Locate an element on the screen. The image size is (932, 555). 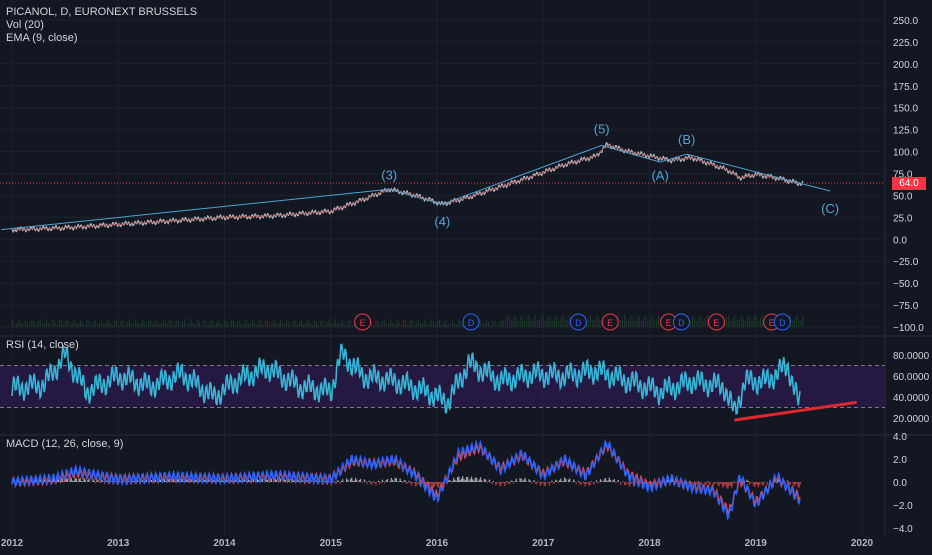
rsi-axis-tick-label: 80.0000 is located at coordinates (911, 356).